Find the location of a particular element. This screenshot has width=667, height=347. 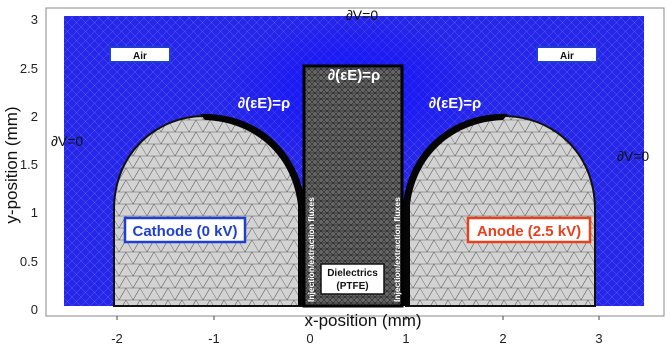

air-right-box is located at coordinates (567, 54).